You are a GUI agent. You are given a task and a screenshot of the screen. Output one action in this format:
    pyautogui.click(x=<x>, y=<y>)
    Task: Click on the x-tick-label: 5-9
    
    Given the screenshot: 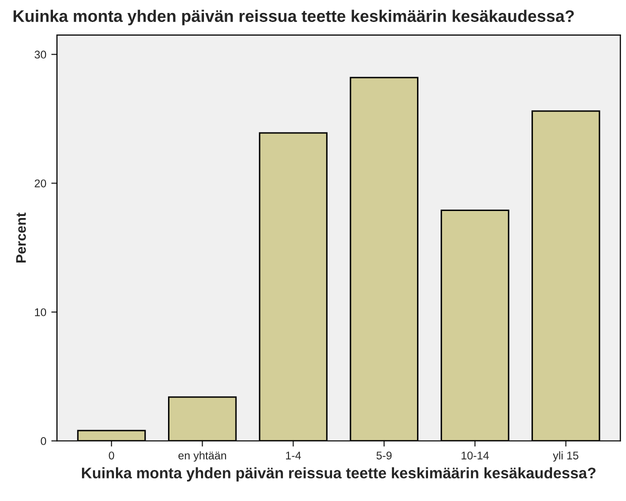 What is the action you would take?
    pyautogui.click(x=384, y=456)
    